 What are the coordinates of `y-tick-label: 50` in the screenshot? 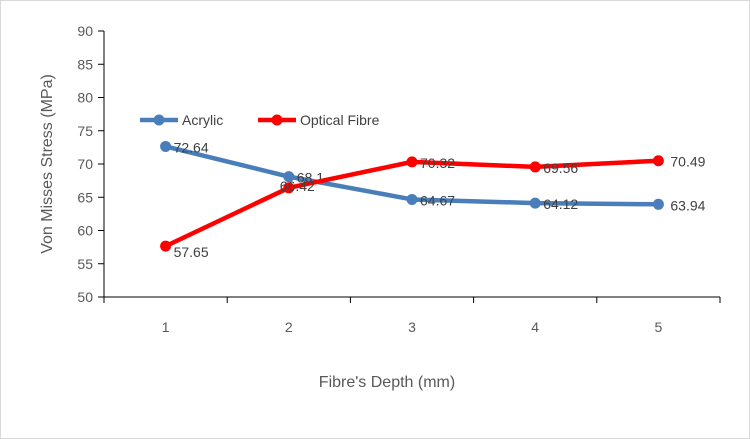 It's located at (85, 297).